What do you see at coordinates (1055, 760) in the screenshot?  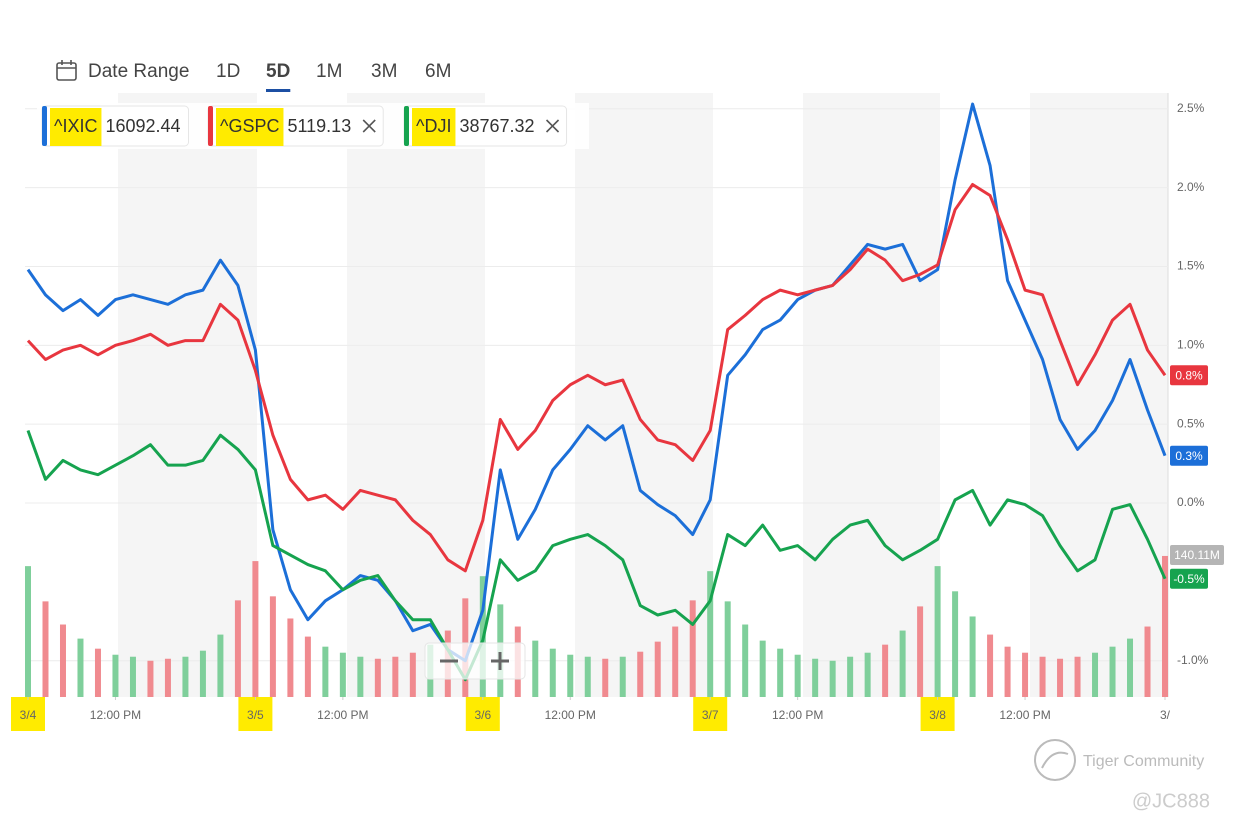 I see `logo` at bounding box center [1055, 760].